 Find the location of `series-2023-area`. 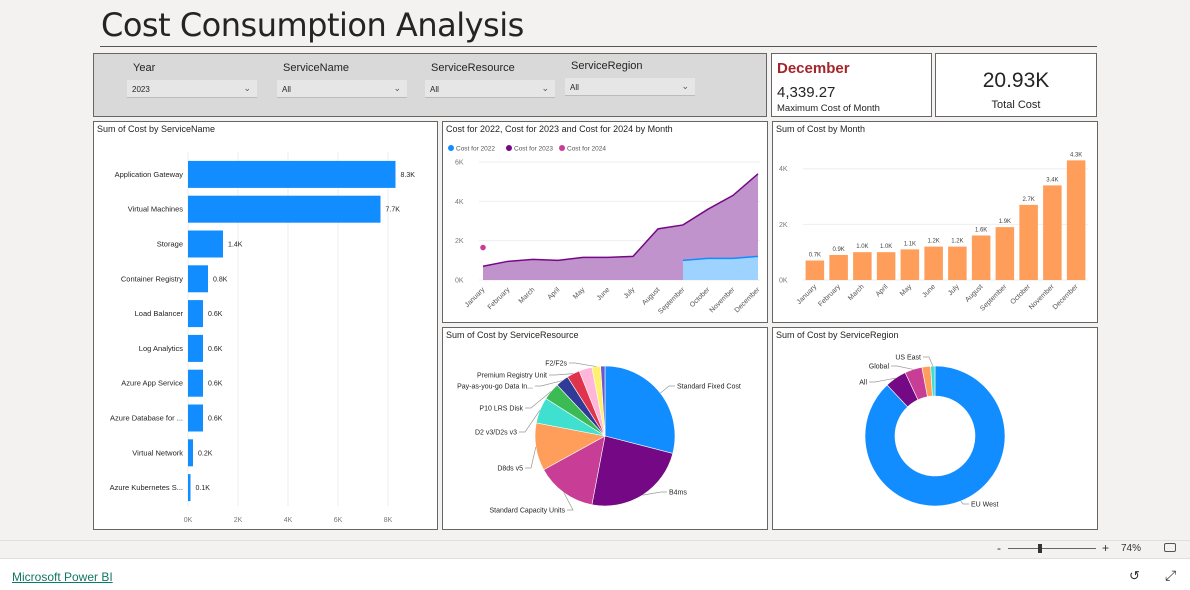

series-2023-area is located at coordinates (620, 226).